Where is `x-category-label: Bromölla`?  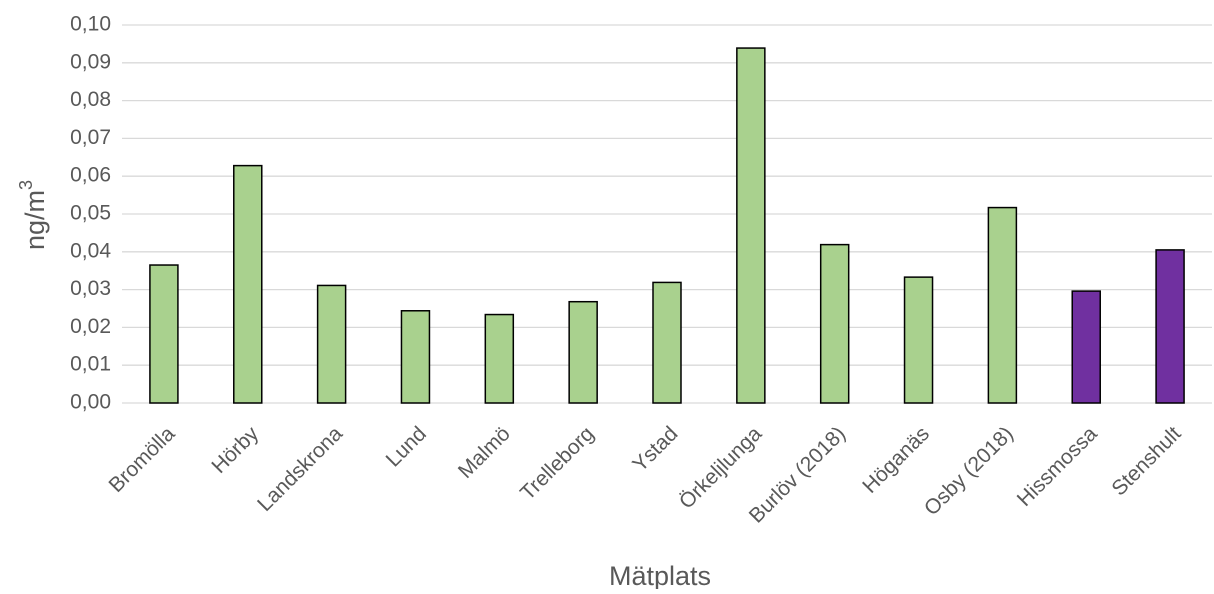
x-category-label: Bromölla is located at coordinates (142, 459).